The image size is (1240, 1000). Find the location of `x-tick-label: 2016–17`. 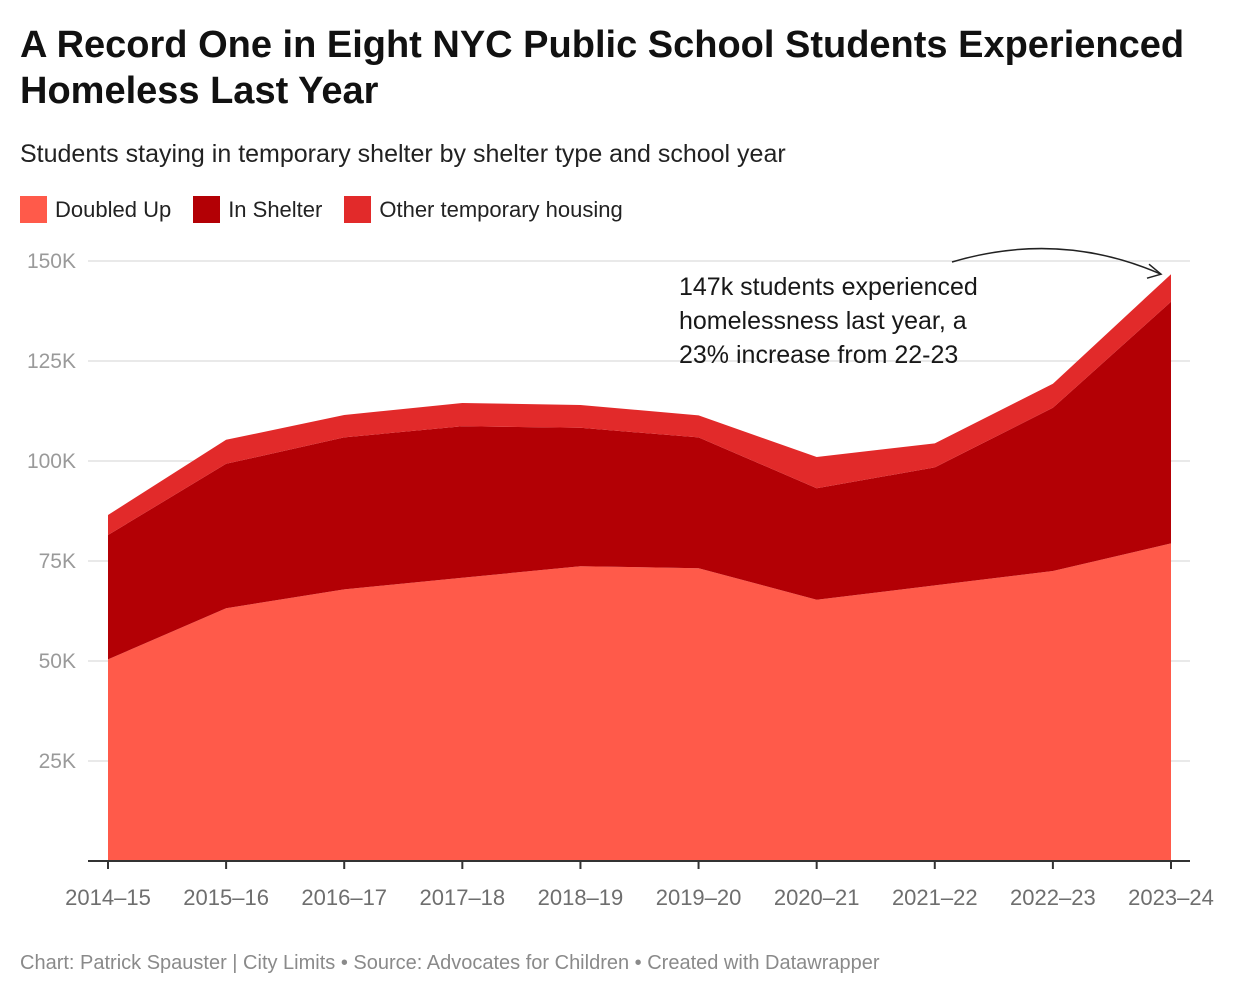

x-tick-label: 2016–17 is located at coordinates (344, 897).